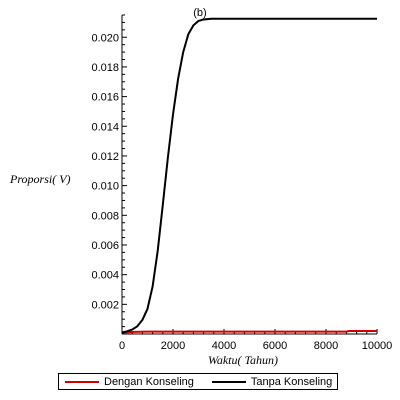 The image size is (400, 400). Describe the element at coordinates (149, 381) in the screenshot. I see `legend-label: Dengan Konseling` at that location.